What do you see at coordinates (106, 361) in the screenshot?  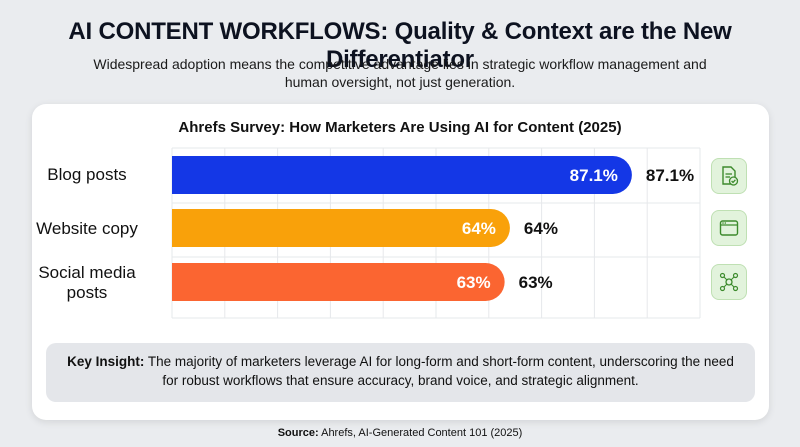 I see `key-insight-label: Key Insight:` at bounding box center [106, 361].